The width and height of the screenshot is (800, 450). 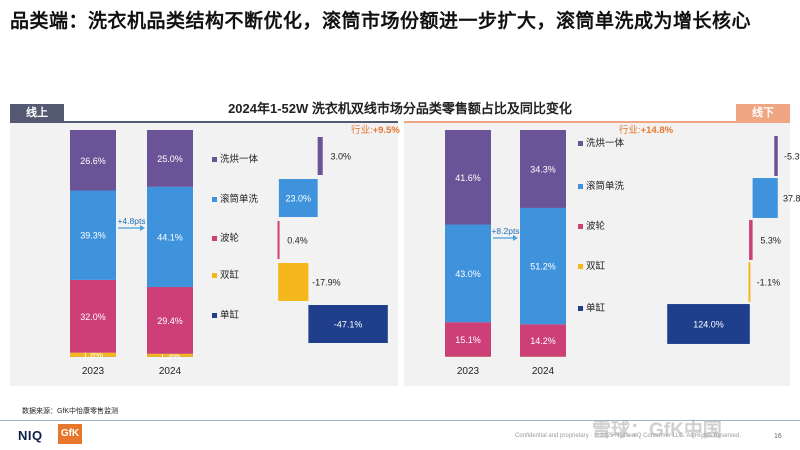 I want to click on online-legend-swatch-twin-tub, so click(x=214, y=275).